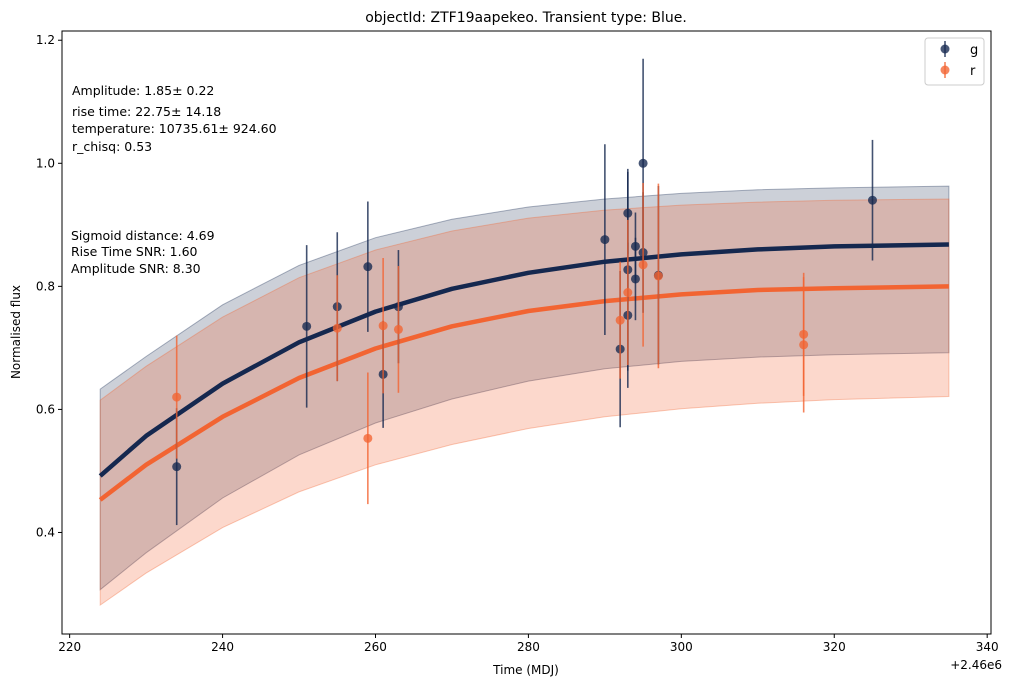  I want to click on annotation-amplitude-snr: Amplitude SNR: 8.30, so click(136, 268).